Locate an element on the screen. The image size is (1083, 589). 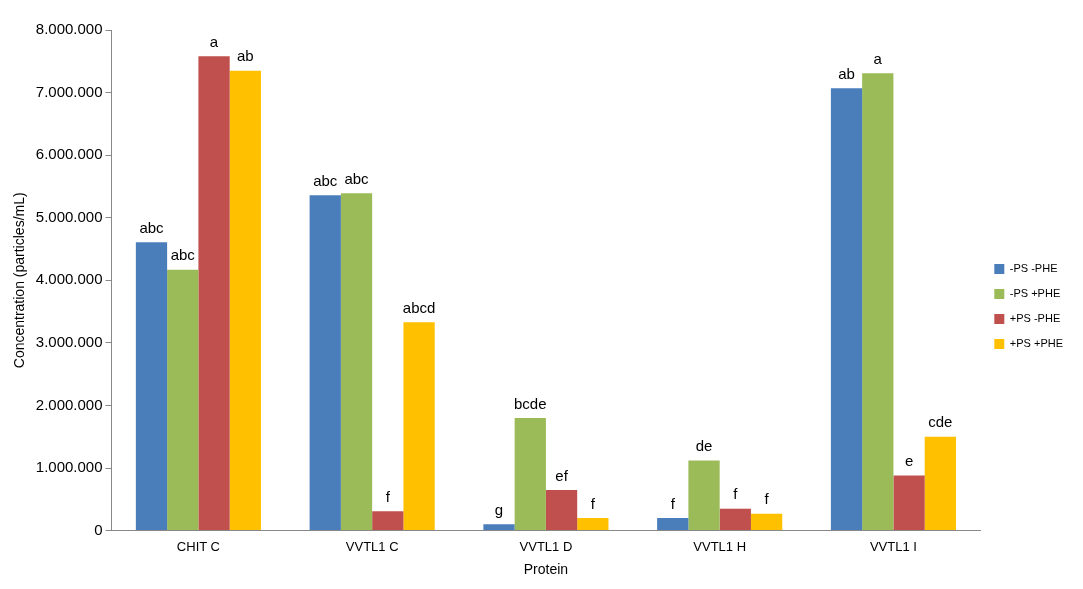
y-tick-label: 3.000.000 is located at coordinates (69, 342).